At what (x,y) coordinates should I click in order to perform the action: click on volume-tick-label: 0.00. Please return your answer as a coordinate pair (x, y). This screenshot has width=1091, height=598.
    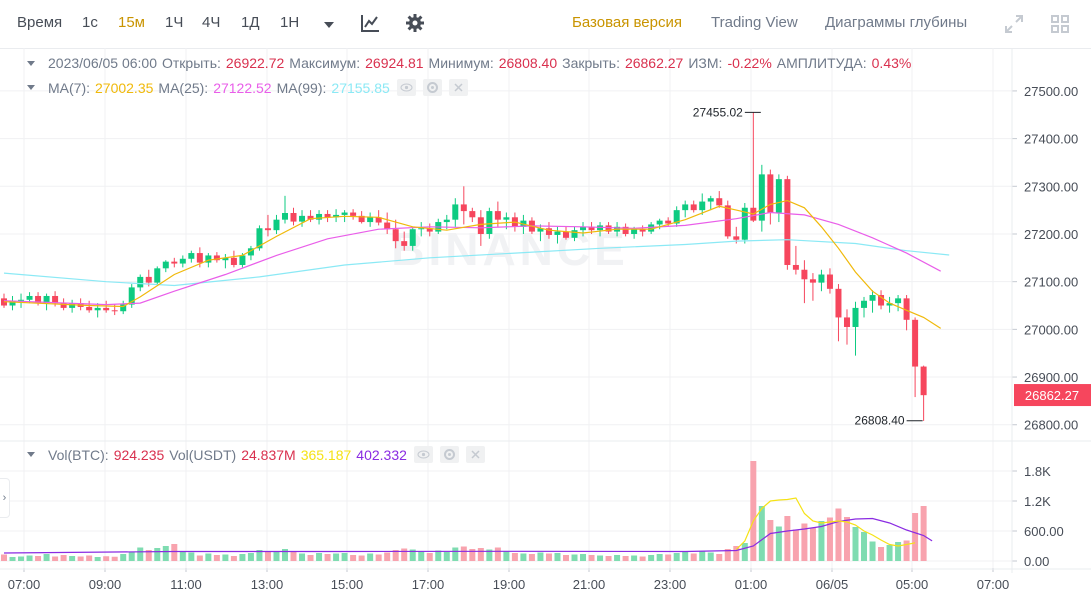
    Looking at the image, I should click on (1036, 561).